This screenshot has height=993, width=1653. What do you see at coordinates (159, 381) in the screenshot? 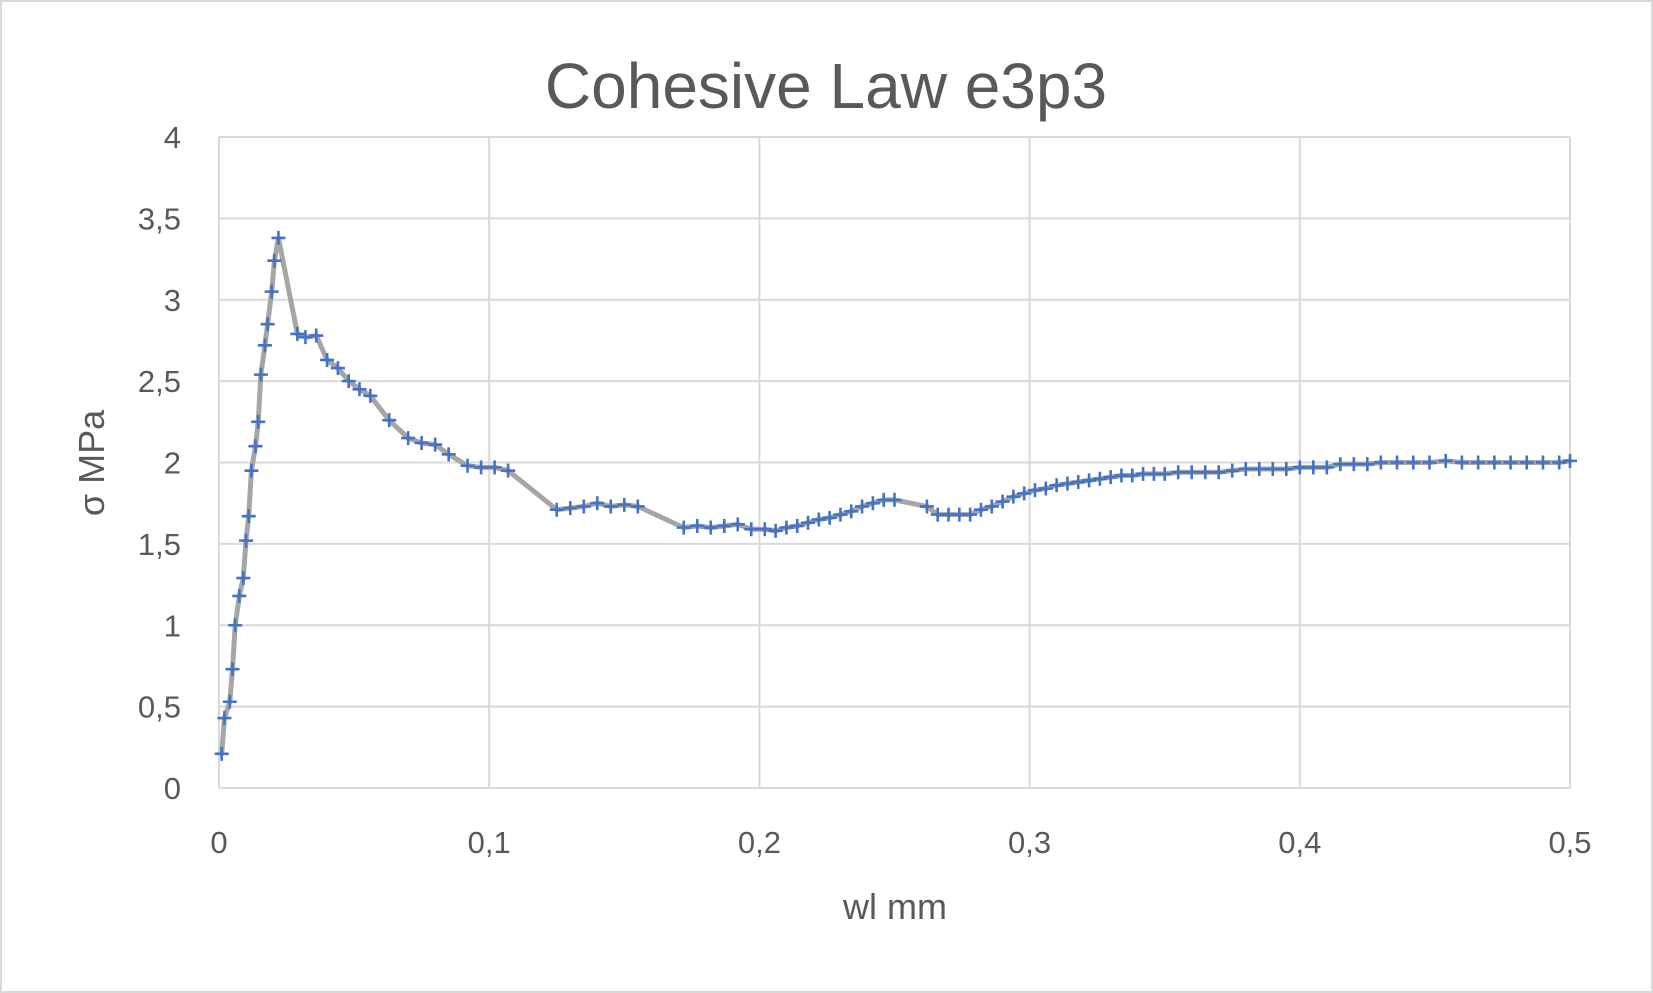
I see `y-tick-label: 2,5` at bounding box center [159, 381].